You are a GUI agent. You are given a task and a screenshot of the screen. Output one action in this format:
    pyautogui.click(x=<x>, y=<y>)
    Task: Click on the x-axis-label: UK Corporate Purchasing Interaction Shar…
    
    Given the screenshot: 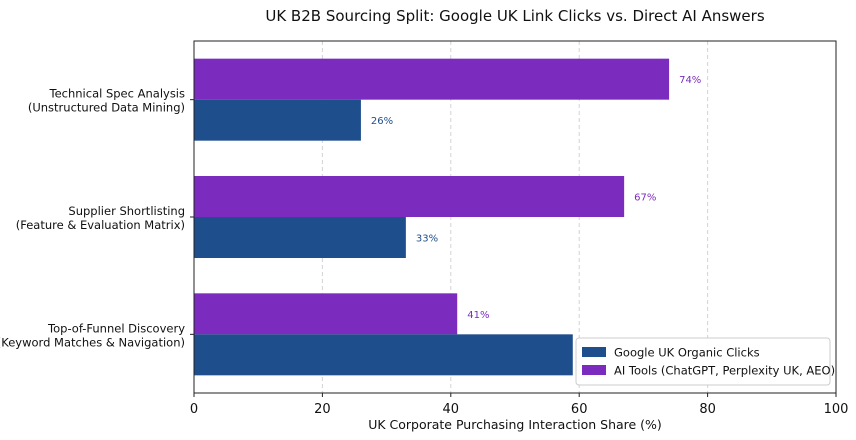 What is the action you would take?
    pyautogui.click(x=515, y=424)
    